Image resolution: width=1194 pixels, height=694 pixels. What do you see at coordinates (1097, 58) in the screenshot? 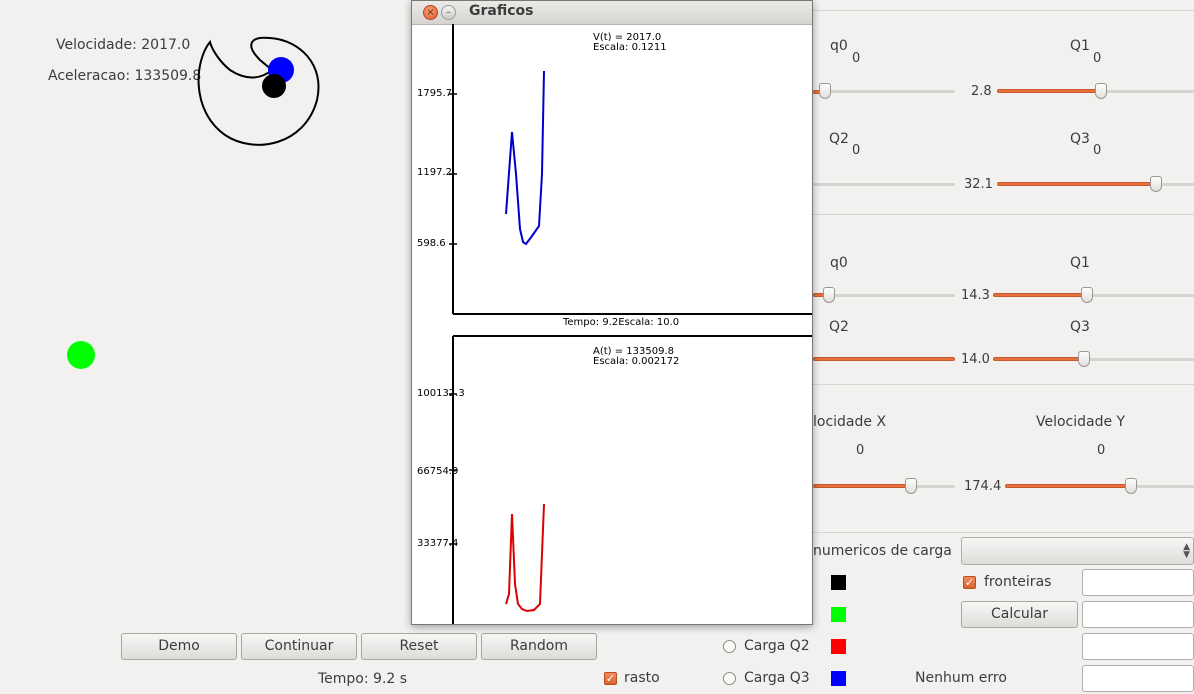
I see `g1-Q1-value: 0` at bounding box center [1097, 58].